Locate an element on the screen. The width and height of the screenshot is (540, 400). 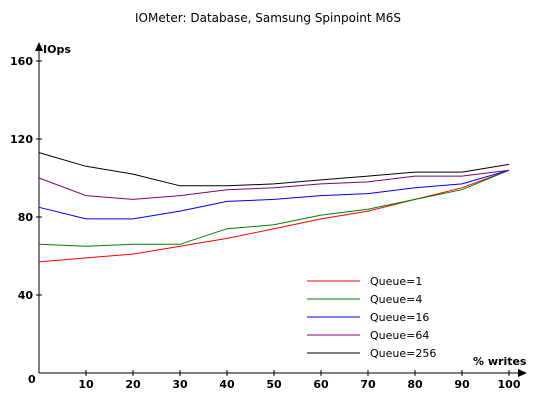
legend-entry: Queue=1 is located at coordinates (396, 281).